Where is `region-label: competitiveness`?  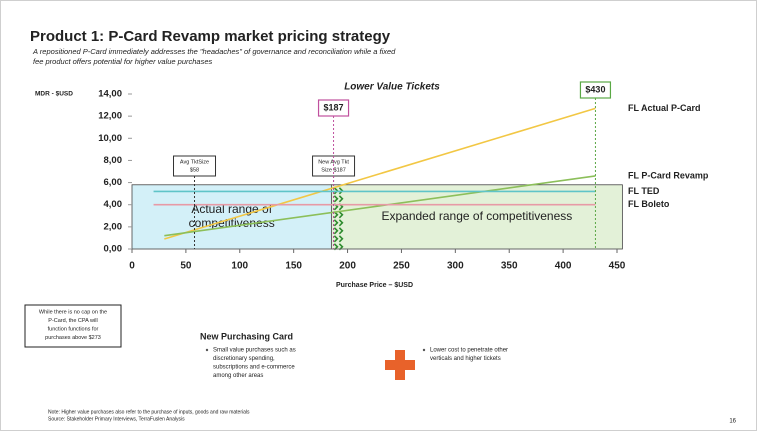
region-label: competitiveness is located at coordinates (232, 223).